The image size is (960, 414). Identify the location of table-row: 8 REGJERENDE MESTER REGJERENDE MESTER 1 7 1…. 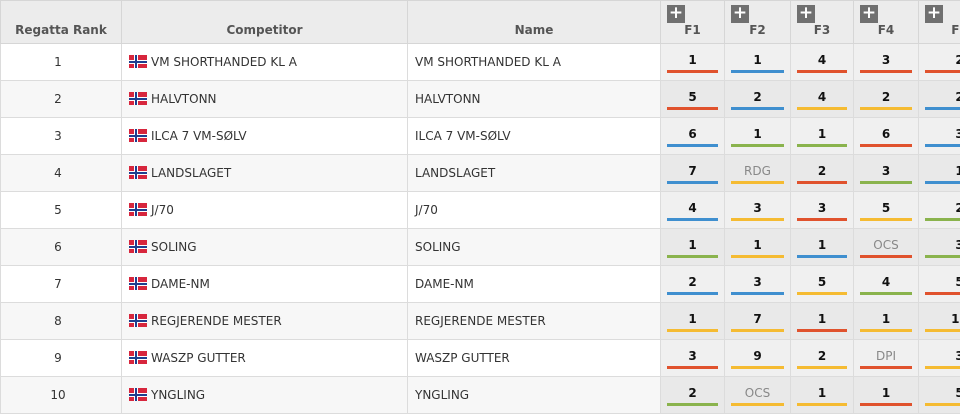
(480, 321).